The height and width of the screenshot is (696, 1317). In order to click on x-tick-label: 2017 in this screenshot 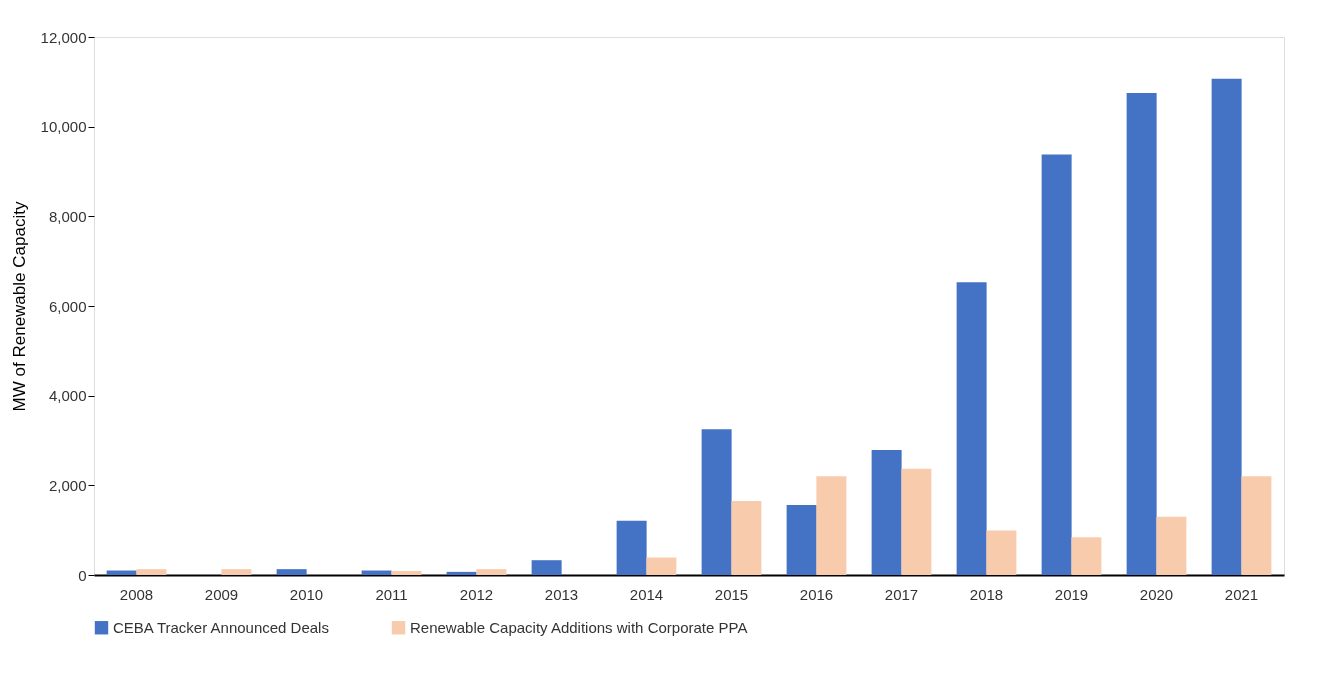, I will do `click(901, 594)`.